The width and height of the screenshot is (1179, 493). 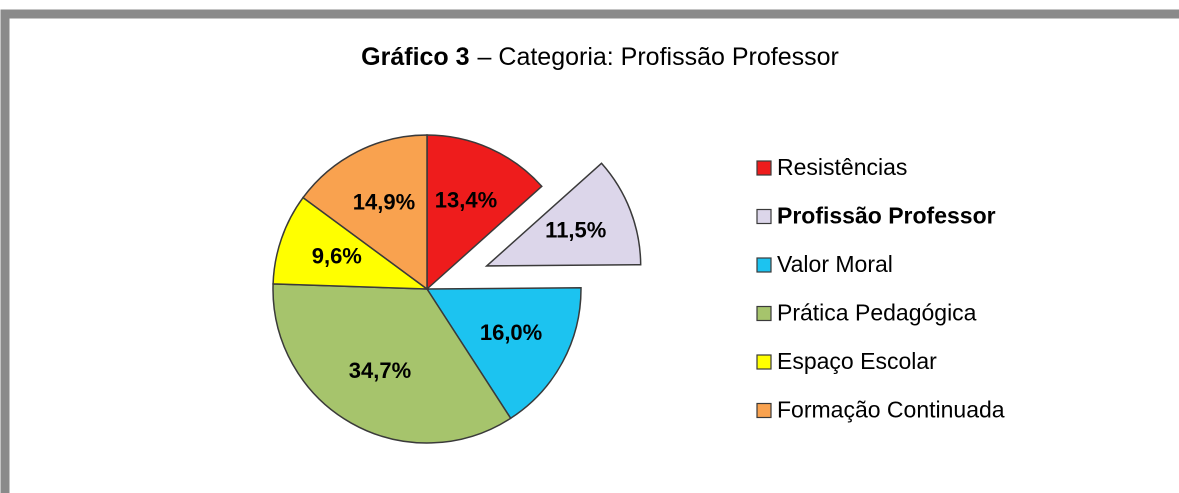 I want to click on title-prefix: Gráfico 3, so click(x=415, y=57).